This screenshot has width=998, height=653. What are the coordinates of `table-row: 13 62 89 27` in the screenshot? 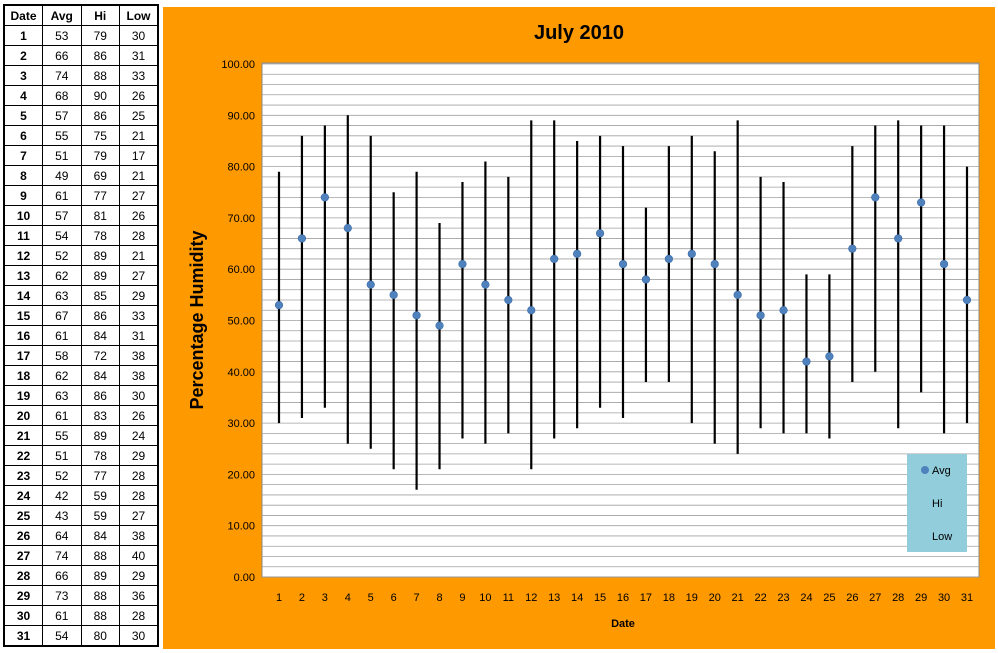 It's located at (81, 275).